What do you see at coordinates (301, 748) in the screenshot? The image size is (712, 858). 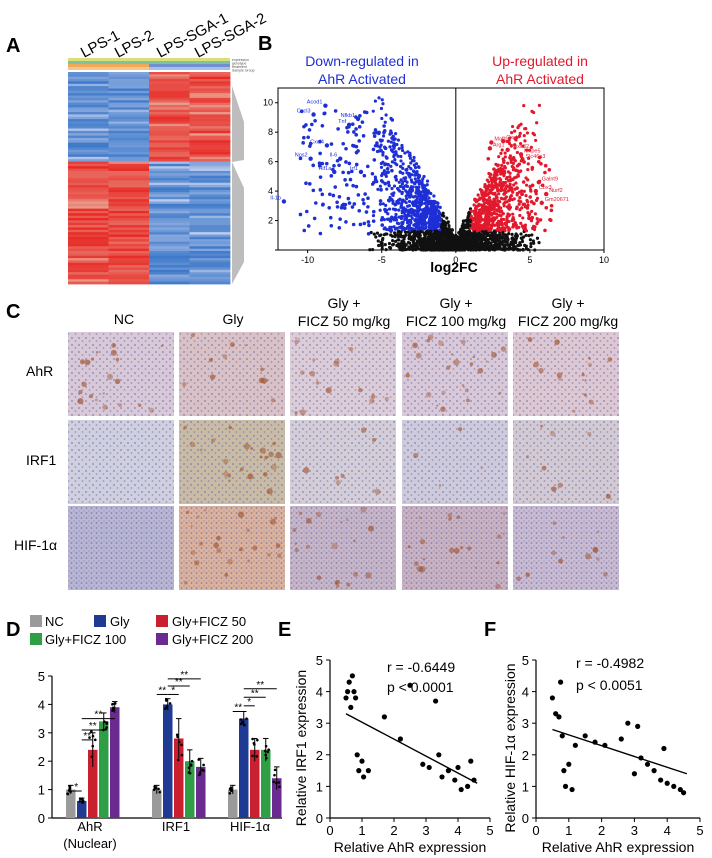 I see `scatter-e-ylabel: Relative IRF1 expression` at bounding box center [301, 748].